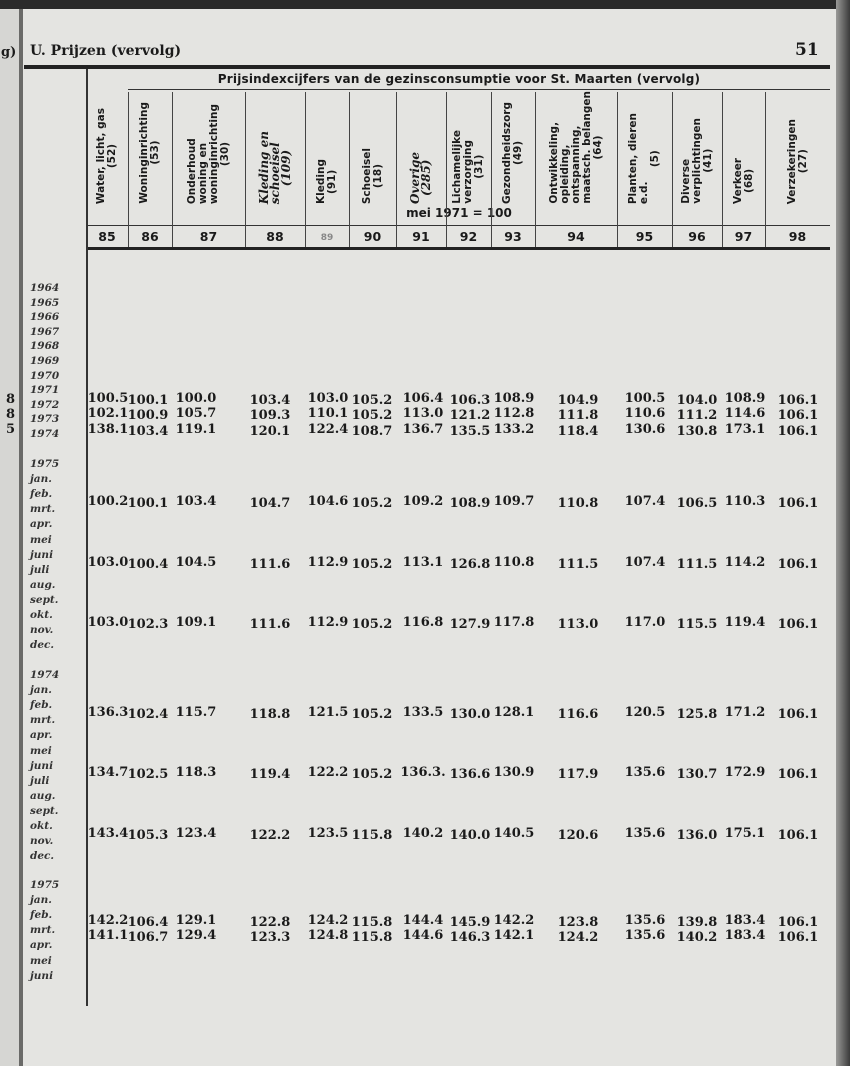 Image resolution: width=850 pixels, height=1066 pixels. Describe the element at coordinates (42, 856) in the screenshot. I see `row-label: dec.` at that location.